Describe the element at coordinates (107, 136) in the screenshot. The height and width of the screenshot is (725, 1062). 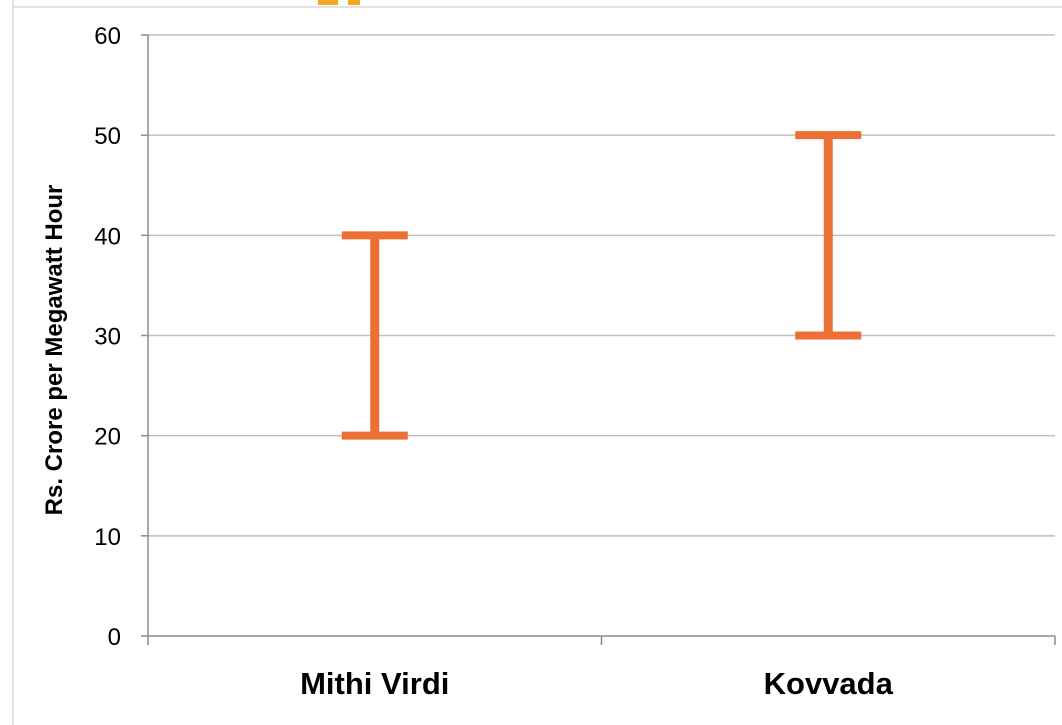
I see `y-tick-label: 50` at that location.